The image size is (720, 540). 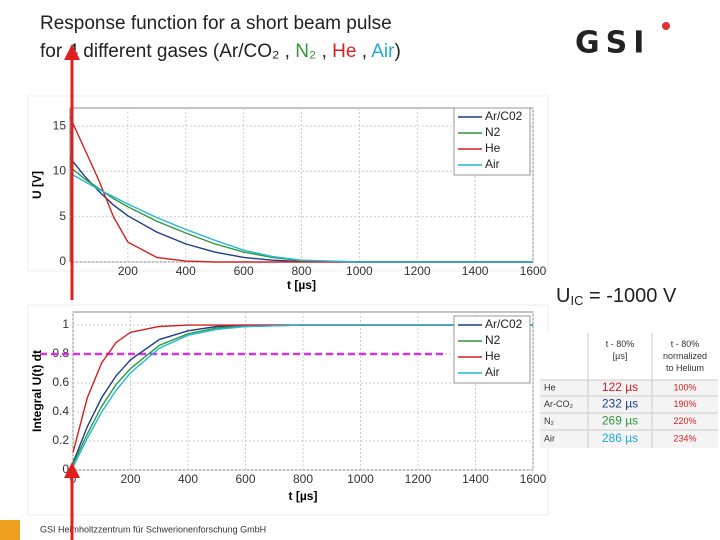 What do you see at coordinates (37, 391) in the screenshot?
I see `y-axis-label: Integral U(t) dt` at bounding box center [37, 391].